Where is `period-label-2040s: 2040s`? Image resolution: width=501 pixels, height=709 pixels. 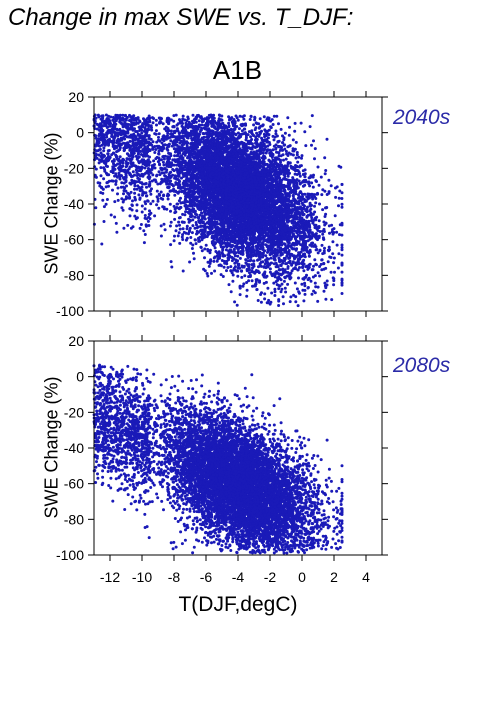 period-label-2040s: 2040s is located at coordinates (422, 117).